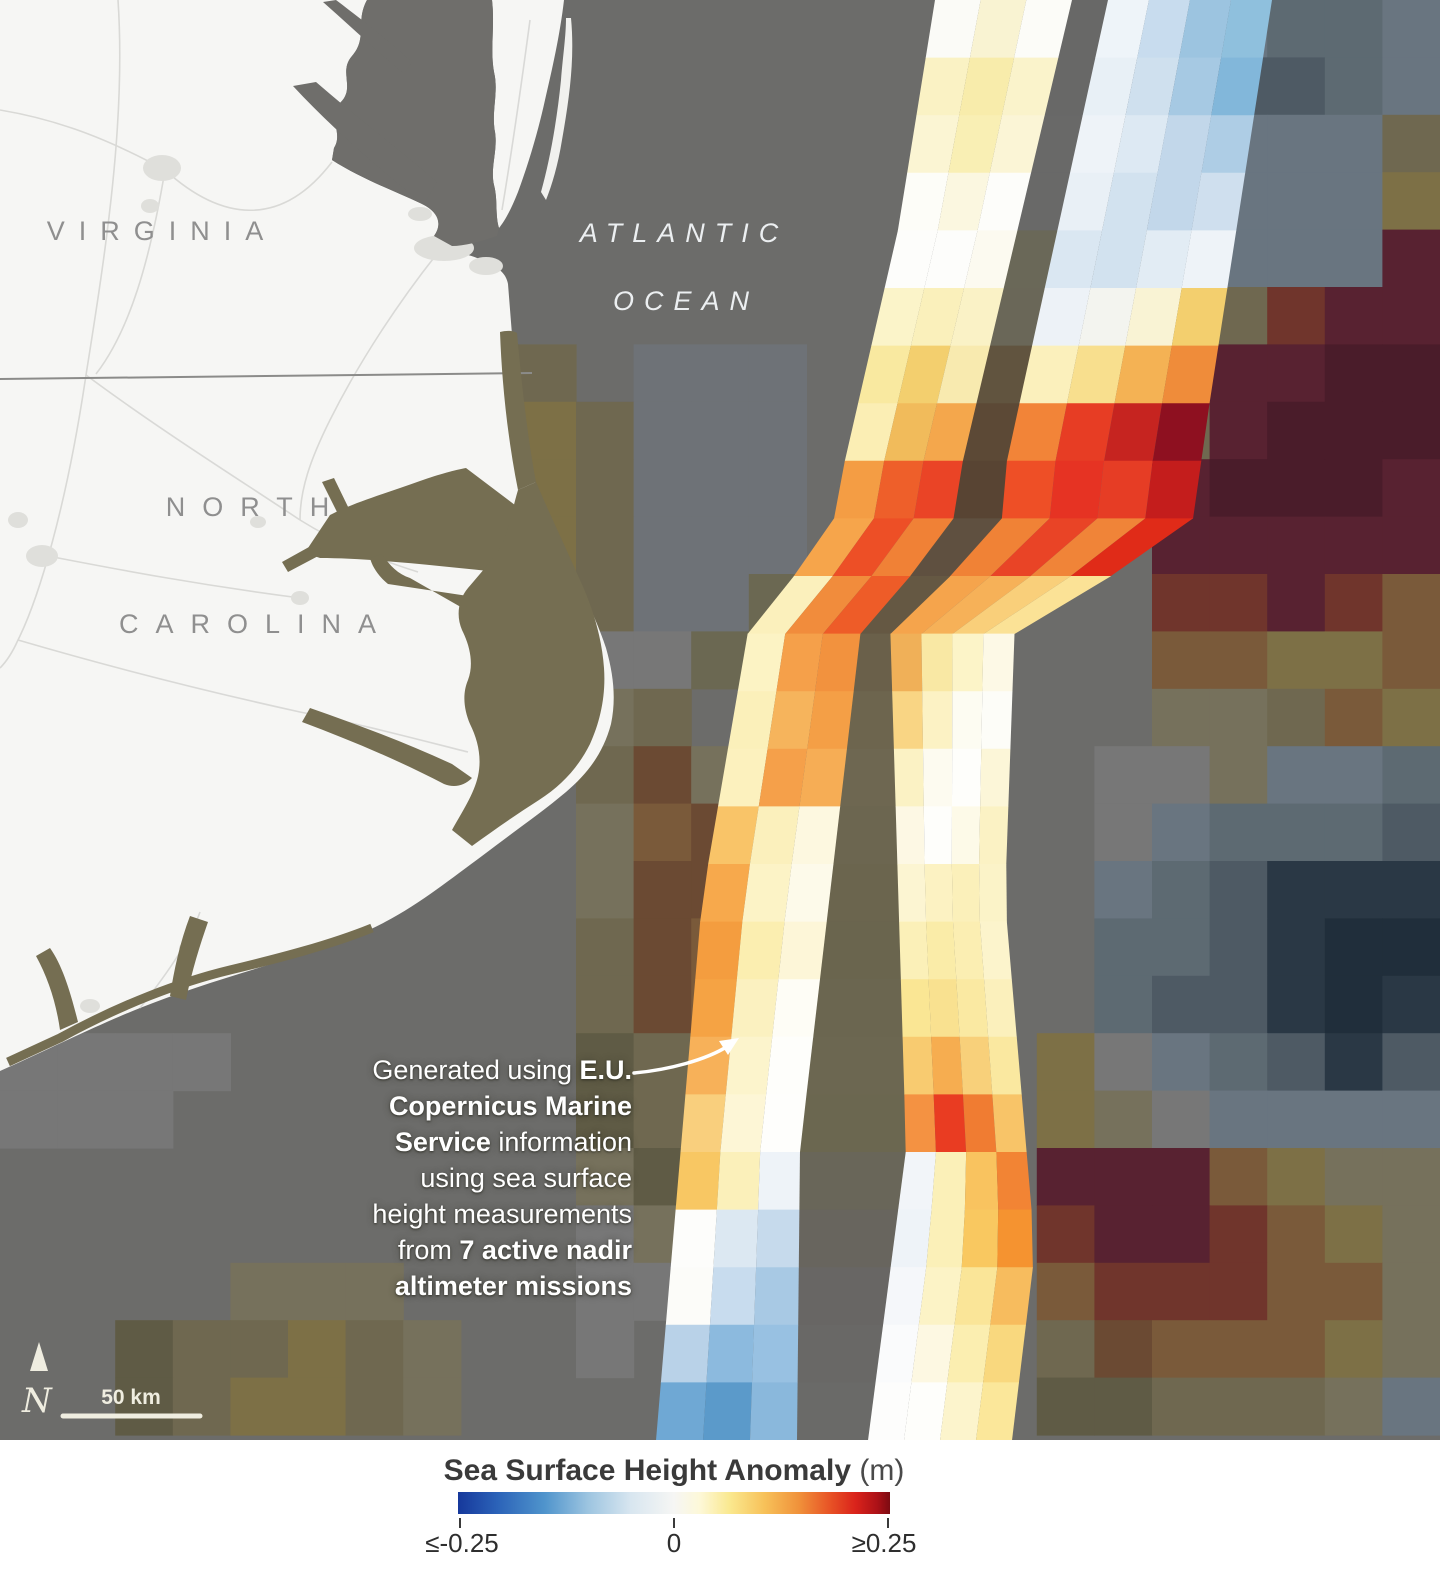 The height and width of the screenshot is (1570, 1440). I want to click on north-arrow-icon, so click(39, 1356).